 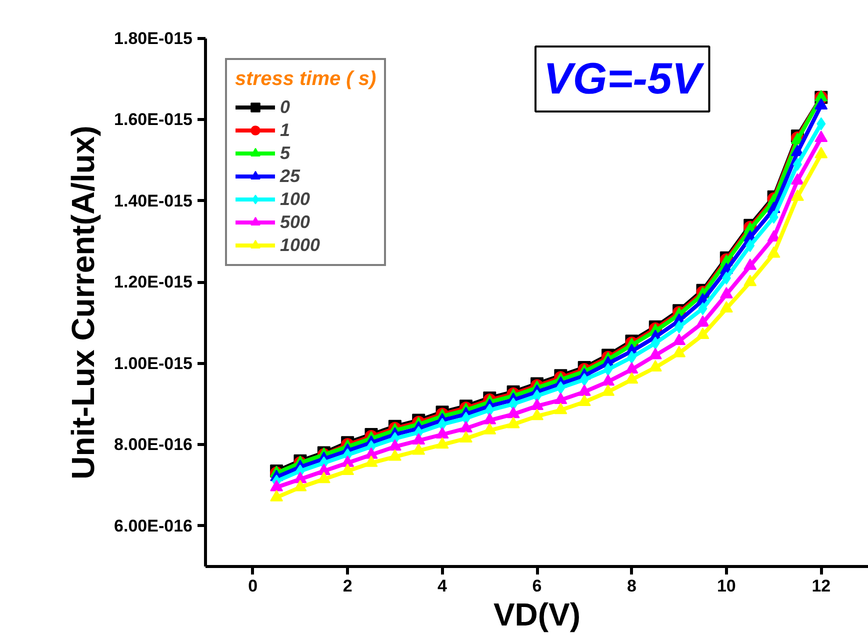 I want to click on y-tick-label: 6.00E-016, so click(x=153, y=526).